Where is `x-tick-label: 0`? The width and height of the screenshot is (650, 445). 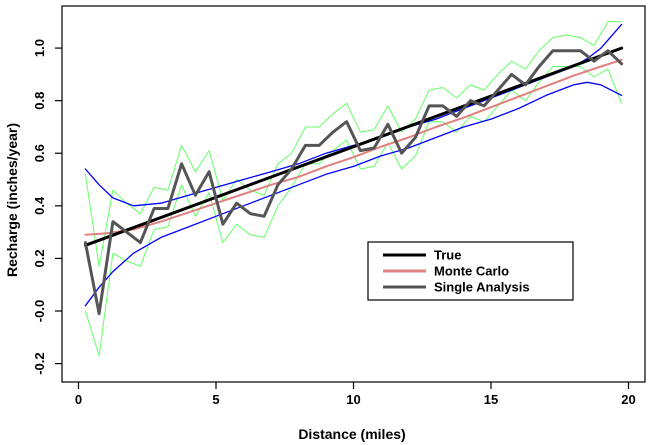
x-tick-label: 0 is located at coordinates (78, 399).